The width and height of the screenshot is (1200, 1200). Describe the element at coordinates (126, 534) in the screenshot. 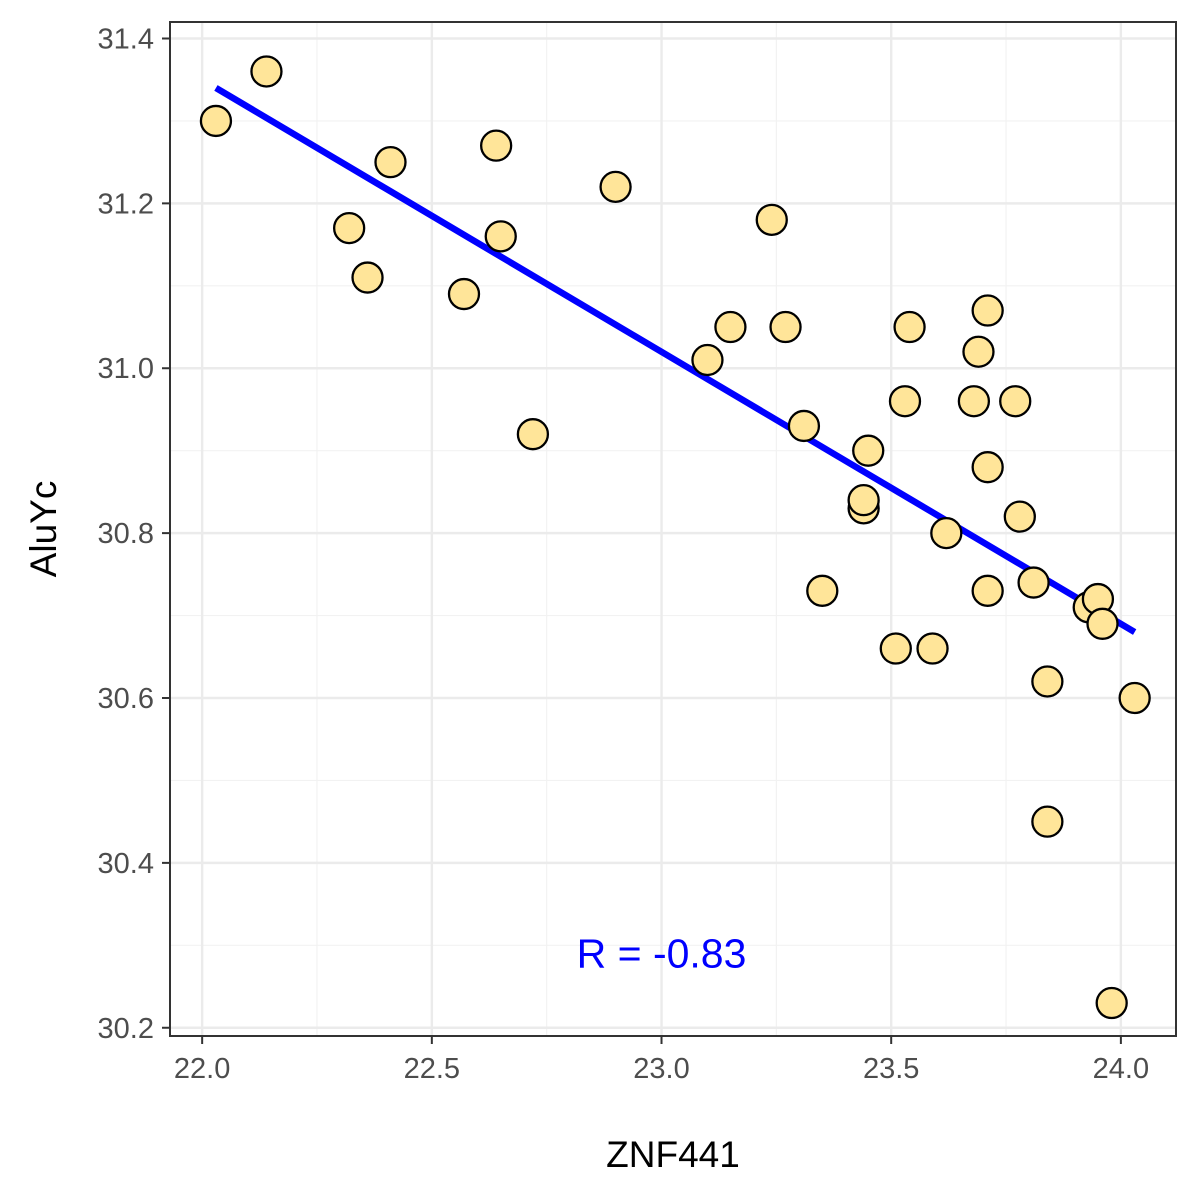

I see `y-tick-label: 30.8` at that location.